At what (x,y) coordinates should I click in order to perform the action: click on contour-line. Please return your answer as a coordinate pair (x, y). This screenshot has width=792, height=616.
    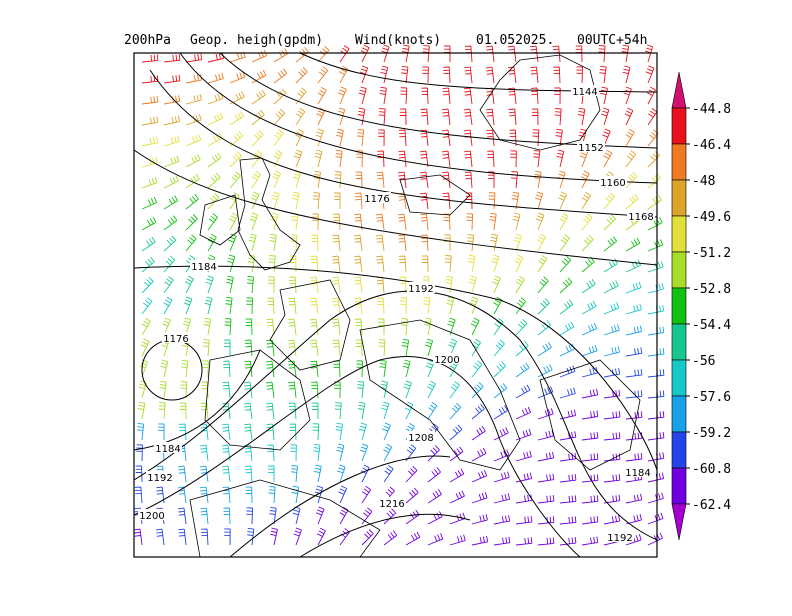
    Looking at the image, I should click on (340, 506).